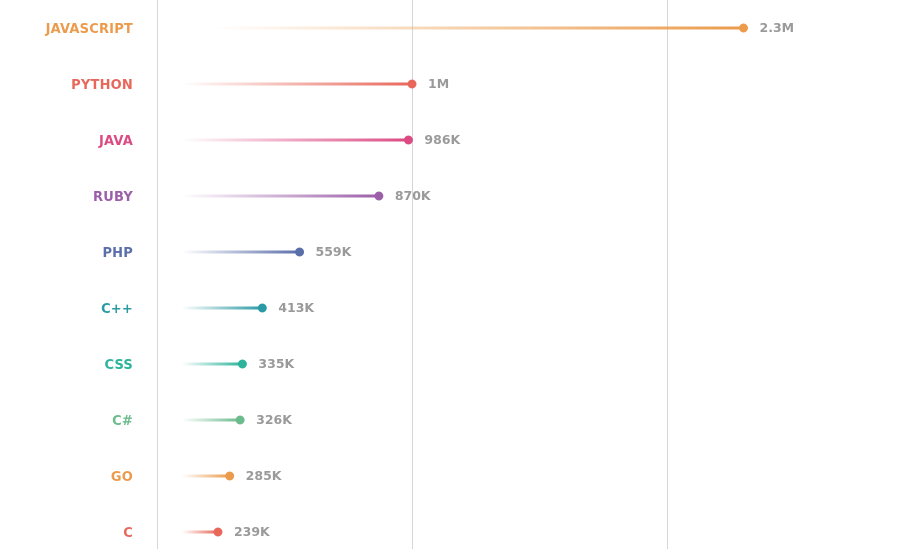 This screenshot has height=549, width=914. What do you see at coordinates (274, 419) in the screenshot?
I see `value-label: 326K` at bounding box center [274, 419].